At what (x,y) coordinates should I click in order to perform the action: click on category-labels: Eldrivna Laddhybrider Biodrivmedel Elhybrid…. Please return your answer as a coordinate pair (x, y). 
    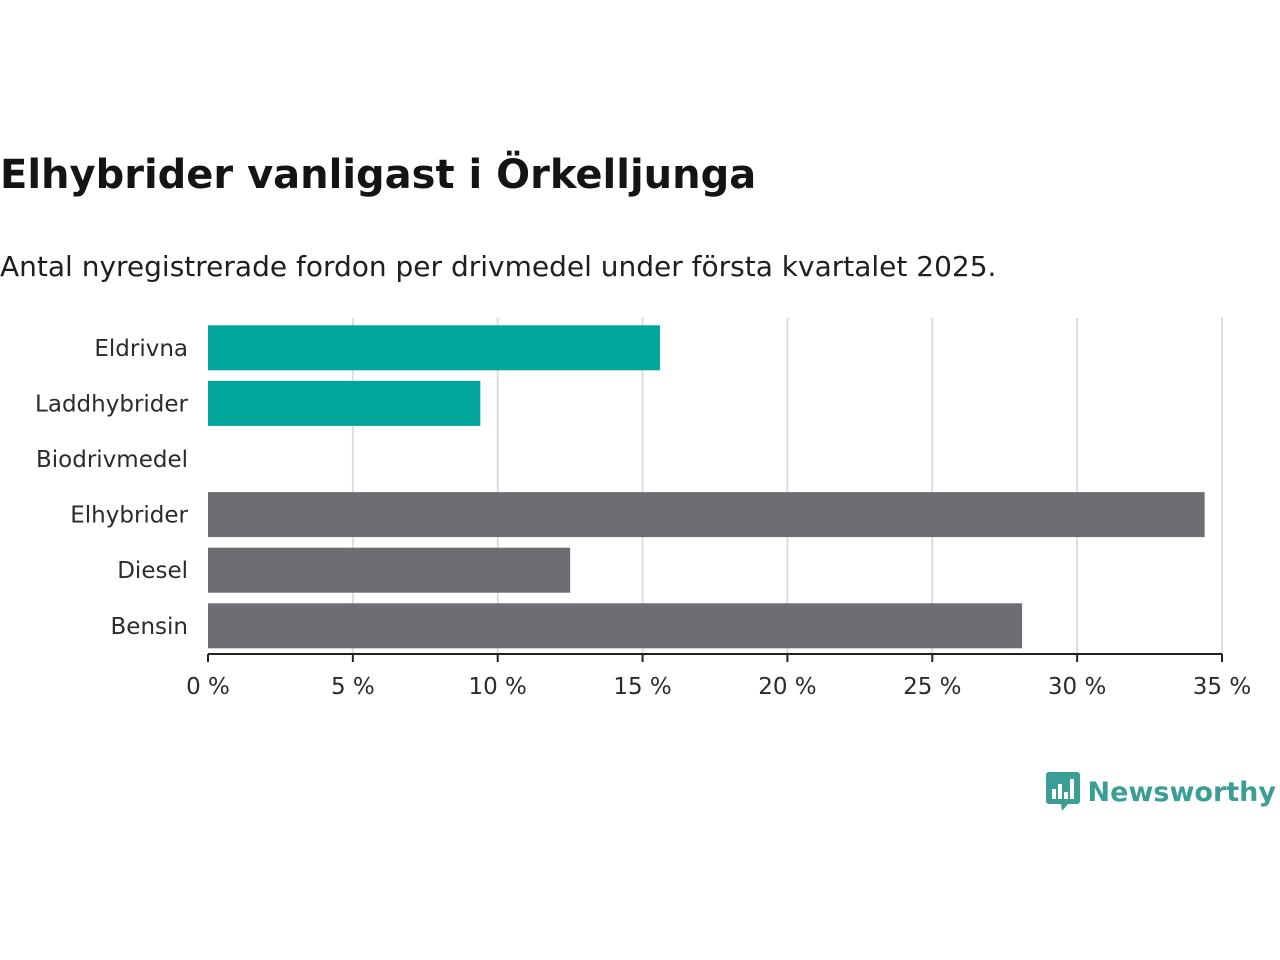
    Looking at the image, I should click on (111, 488).